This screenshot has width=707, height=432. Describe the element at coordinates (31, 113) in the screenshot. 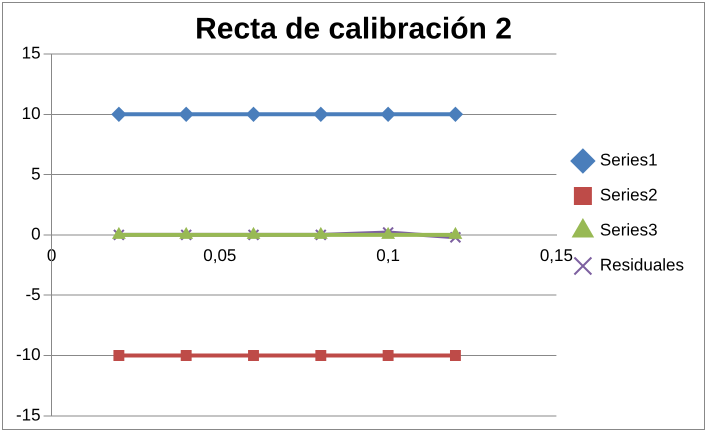

I see `y-tick-label: 10` at that location.